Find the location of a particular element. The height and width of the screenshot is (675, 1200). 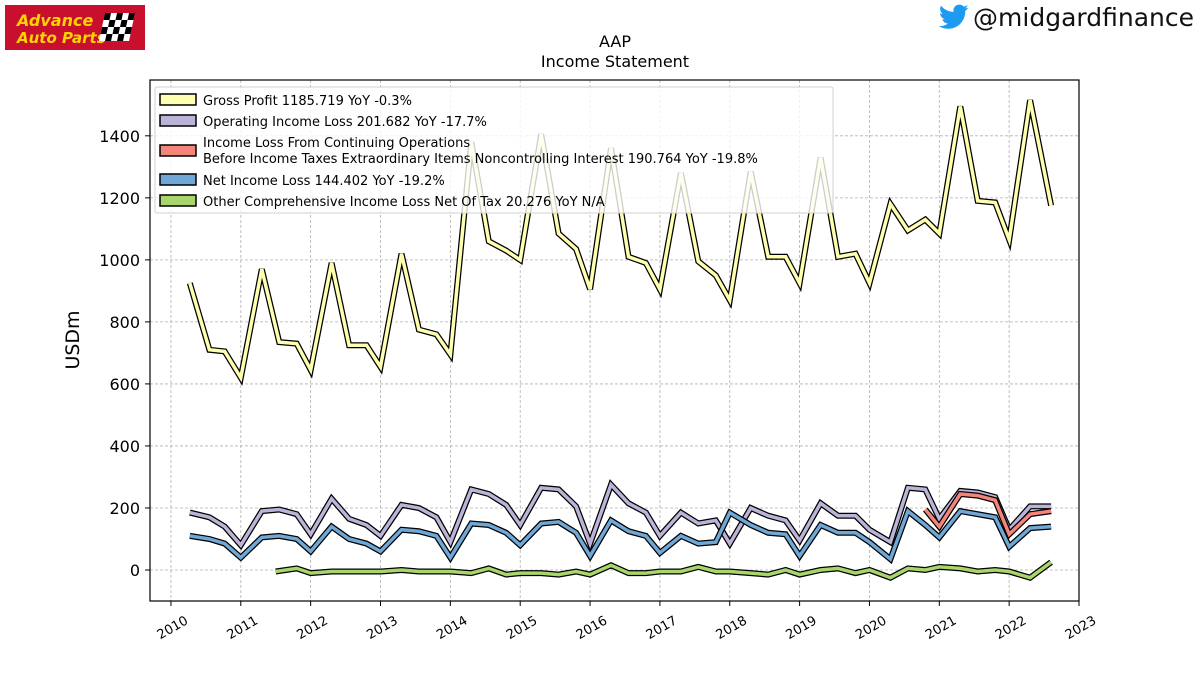

legend-swatch-other-comprehensive is located at coordinates (178, 200).